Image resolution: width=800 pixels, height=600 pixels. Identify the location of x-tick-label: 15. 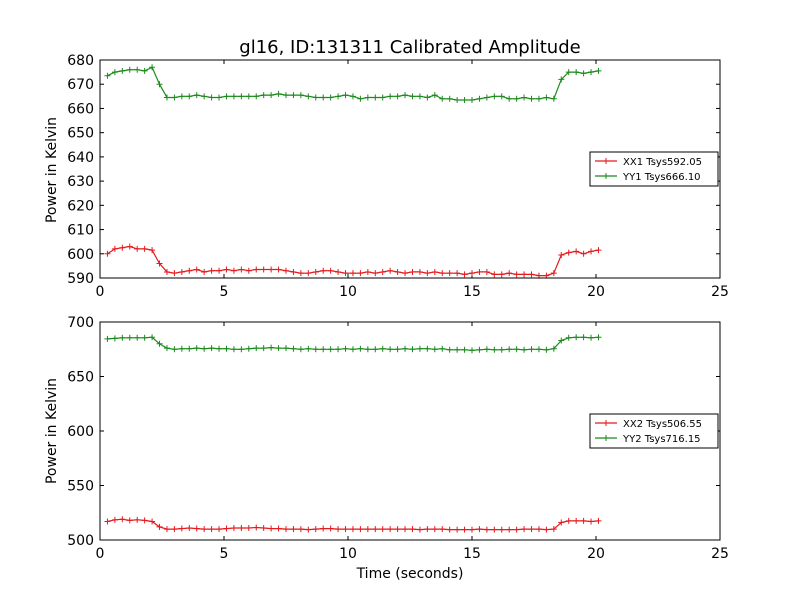
(472, 554).